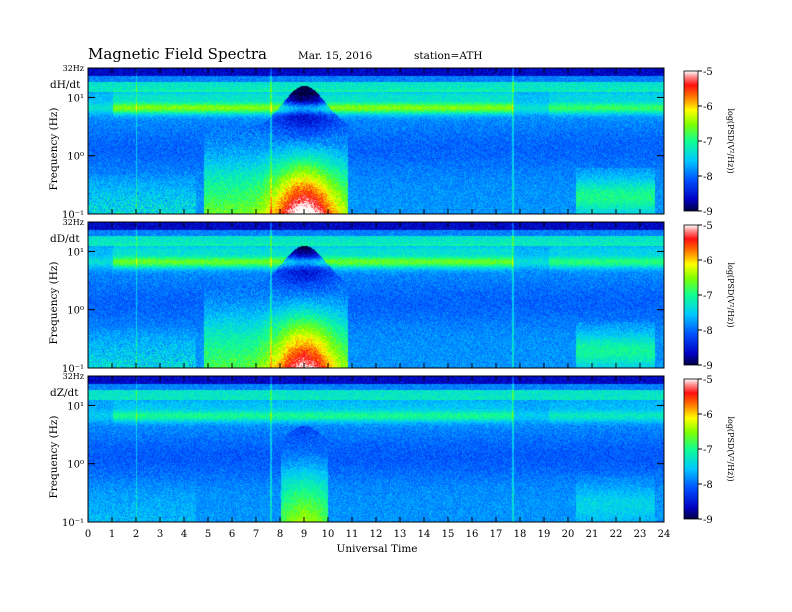  Describe the element at coordinates (256, 534) in the screenshot. I see `x-tick-label: 7` at that location.